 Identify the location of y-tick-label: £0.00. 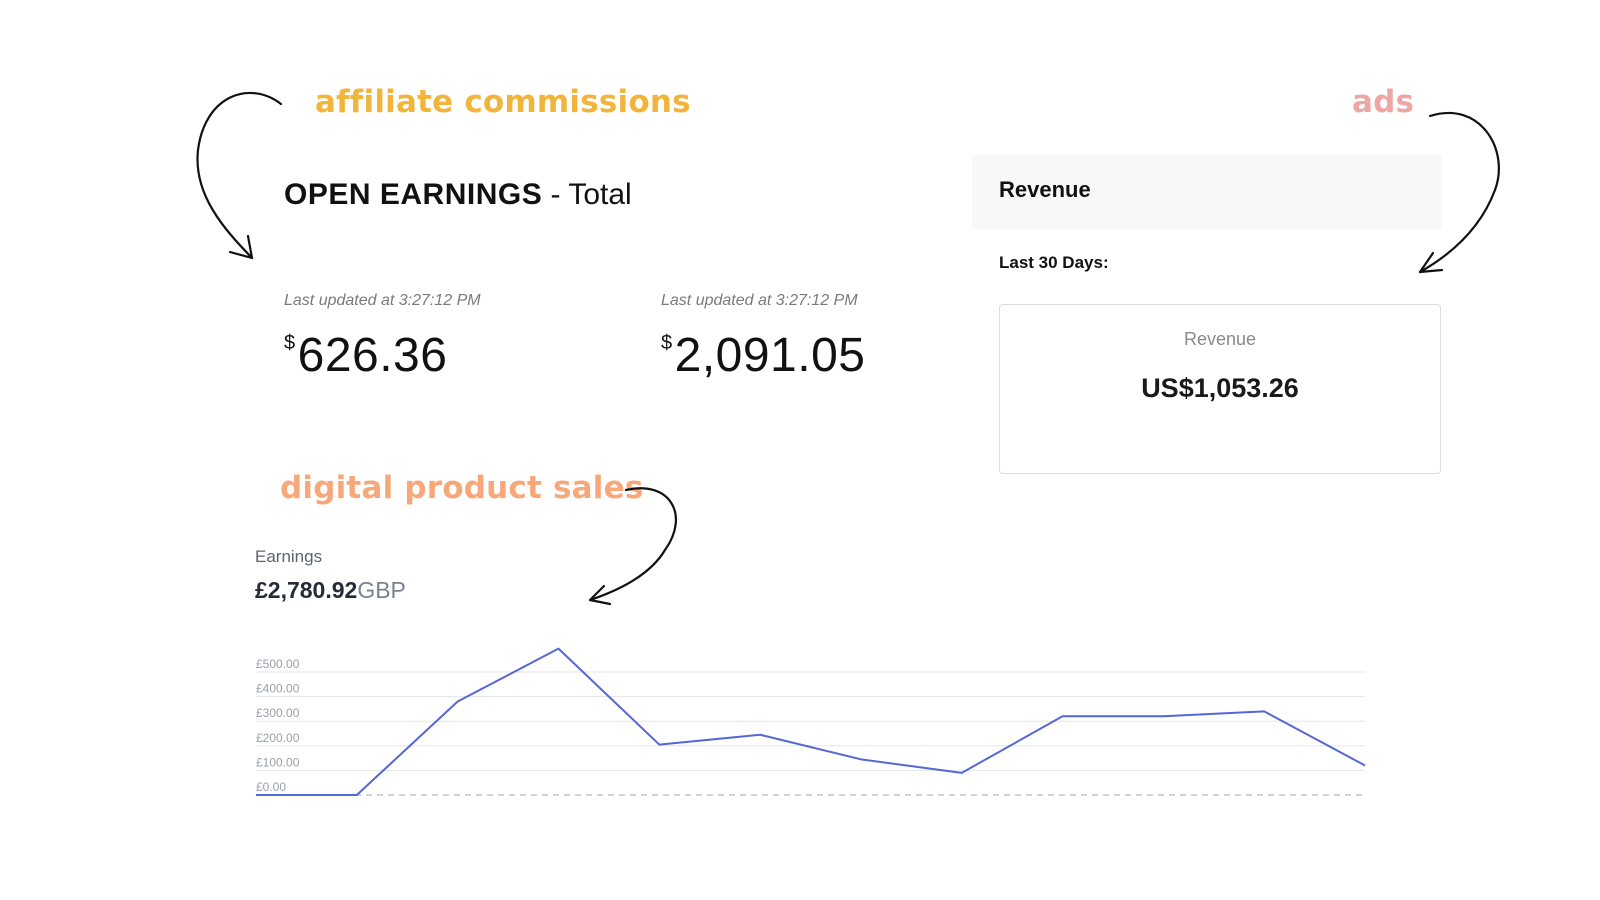
(271, 787).